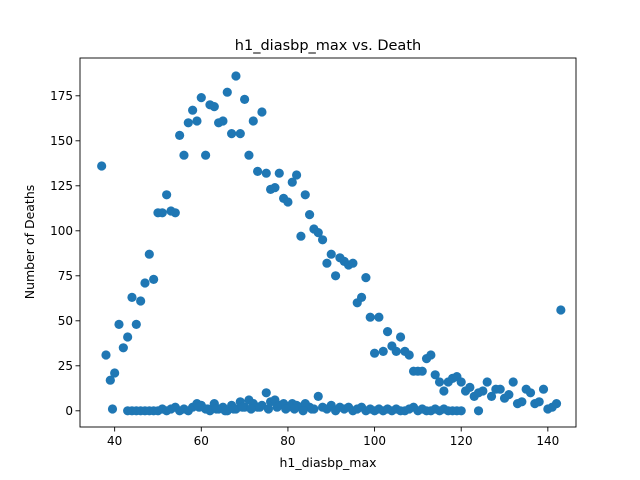 Image resolution: width=640 pixels, height=480 pixels. I want to click on chart-title: h1_diasbp_max vs. Death, so click(328, 46).